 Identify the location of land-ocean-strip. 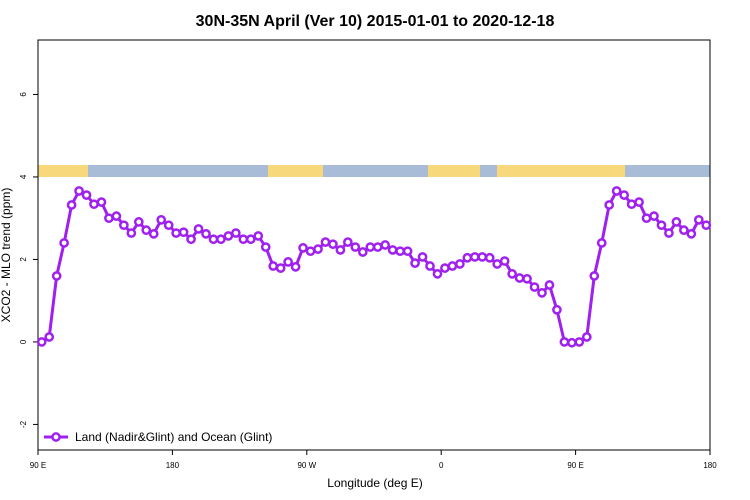
(374, 171).